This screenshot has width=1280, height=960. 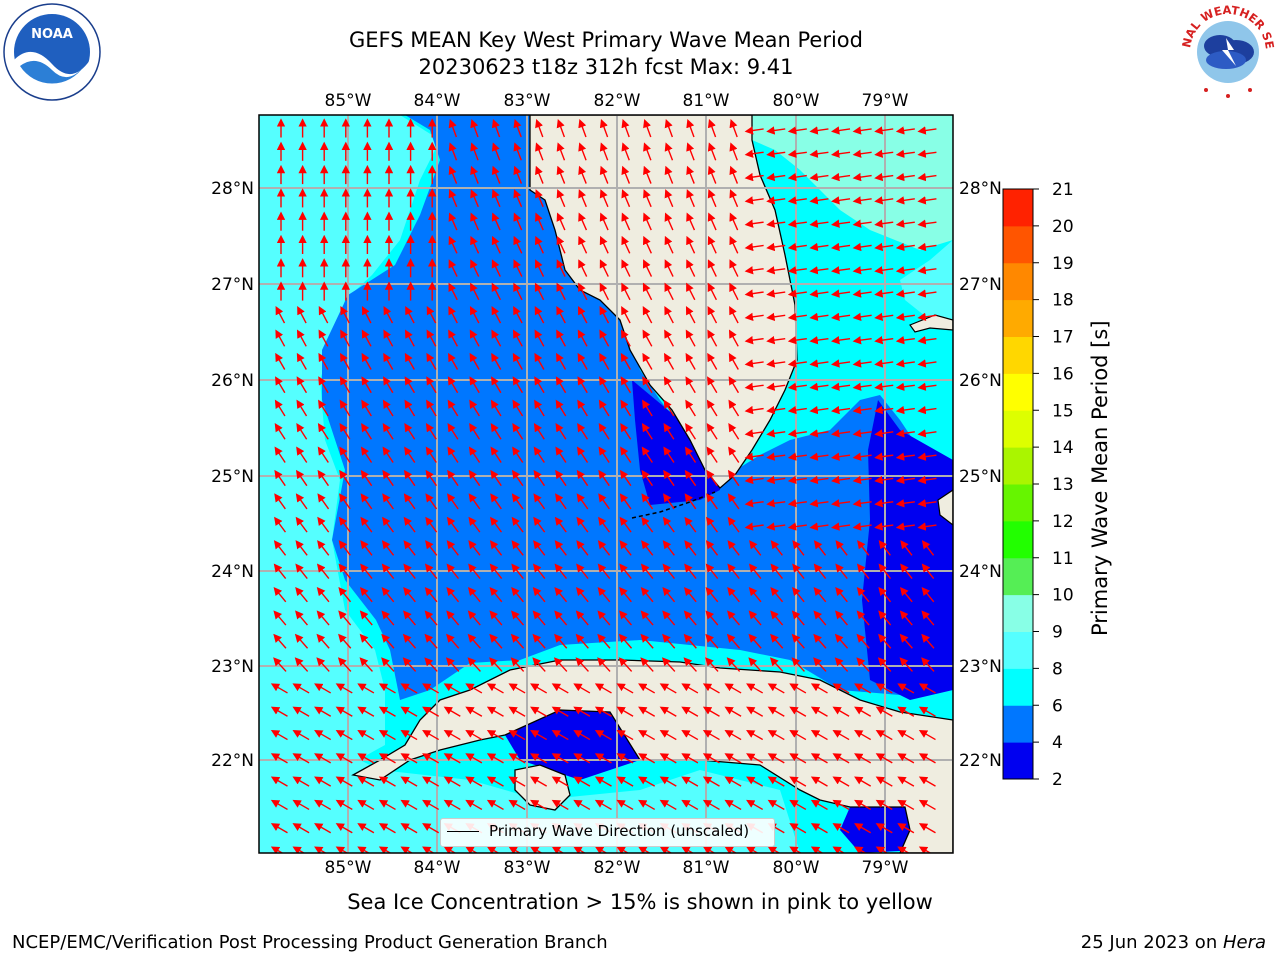 What do you see at coordinates (1018, 613) in the screenshot?
I see `colorbar-segment` at bounding box center [1018, 613].